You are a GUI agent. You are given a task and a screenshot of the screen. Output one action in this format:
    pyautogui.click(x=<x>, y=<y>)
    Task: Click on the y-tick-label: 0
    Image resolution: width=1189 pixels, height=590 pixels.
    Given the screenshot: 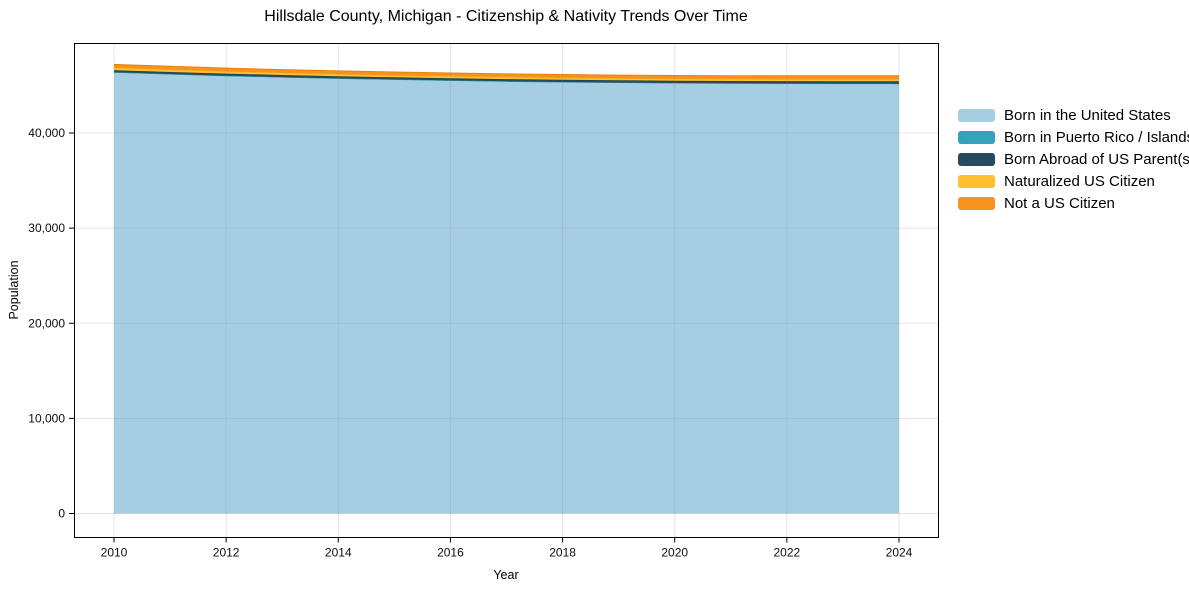 What is the action you would take?
    pyautogui.click(x=61, y=514)
    